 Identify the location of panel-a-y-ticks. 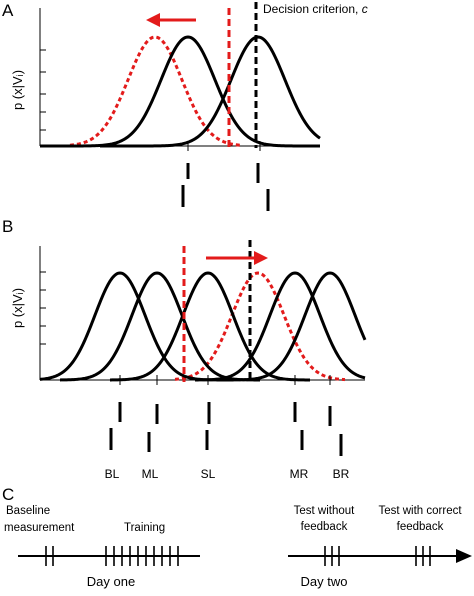
(43, 90).